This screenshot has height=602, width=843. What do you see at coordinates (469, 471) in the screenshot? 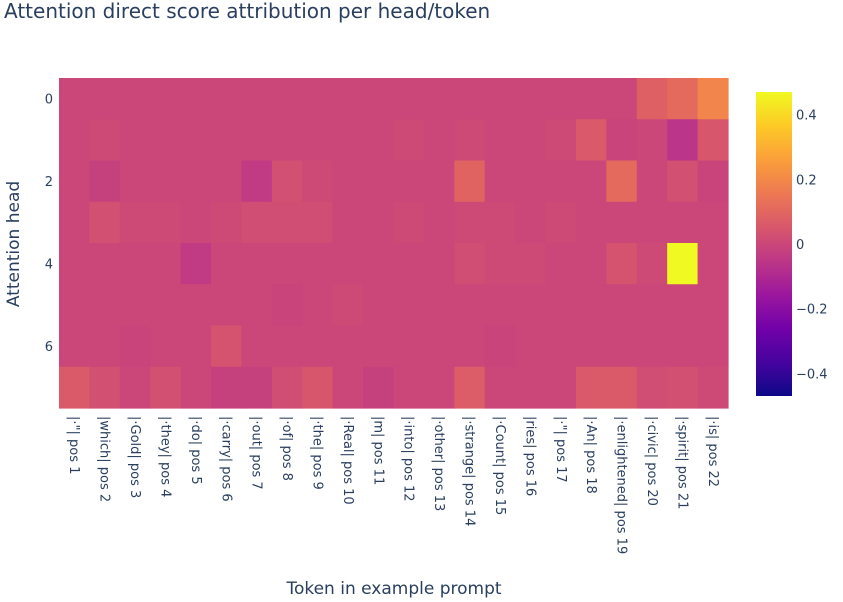
I see `x-tick-label: |·strange| pos 14` at bounding box center [469, 471].